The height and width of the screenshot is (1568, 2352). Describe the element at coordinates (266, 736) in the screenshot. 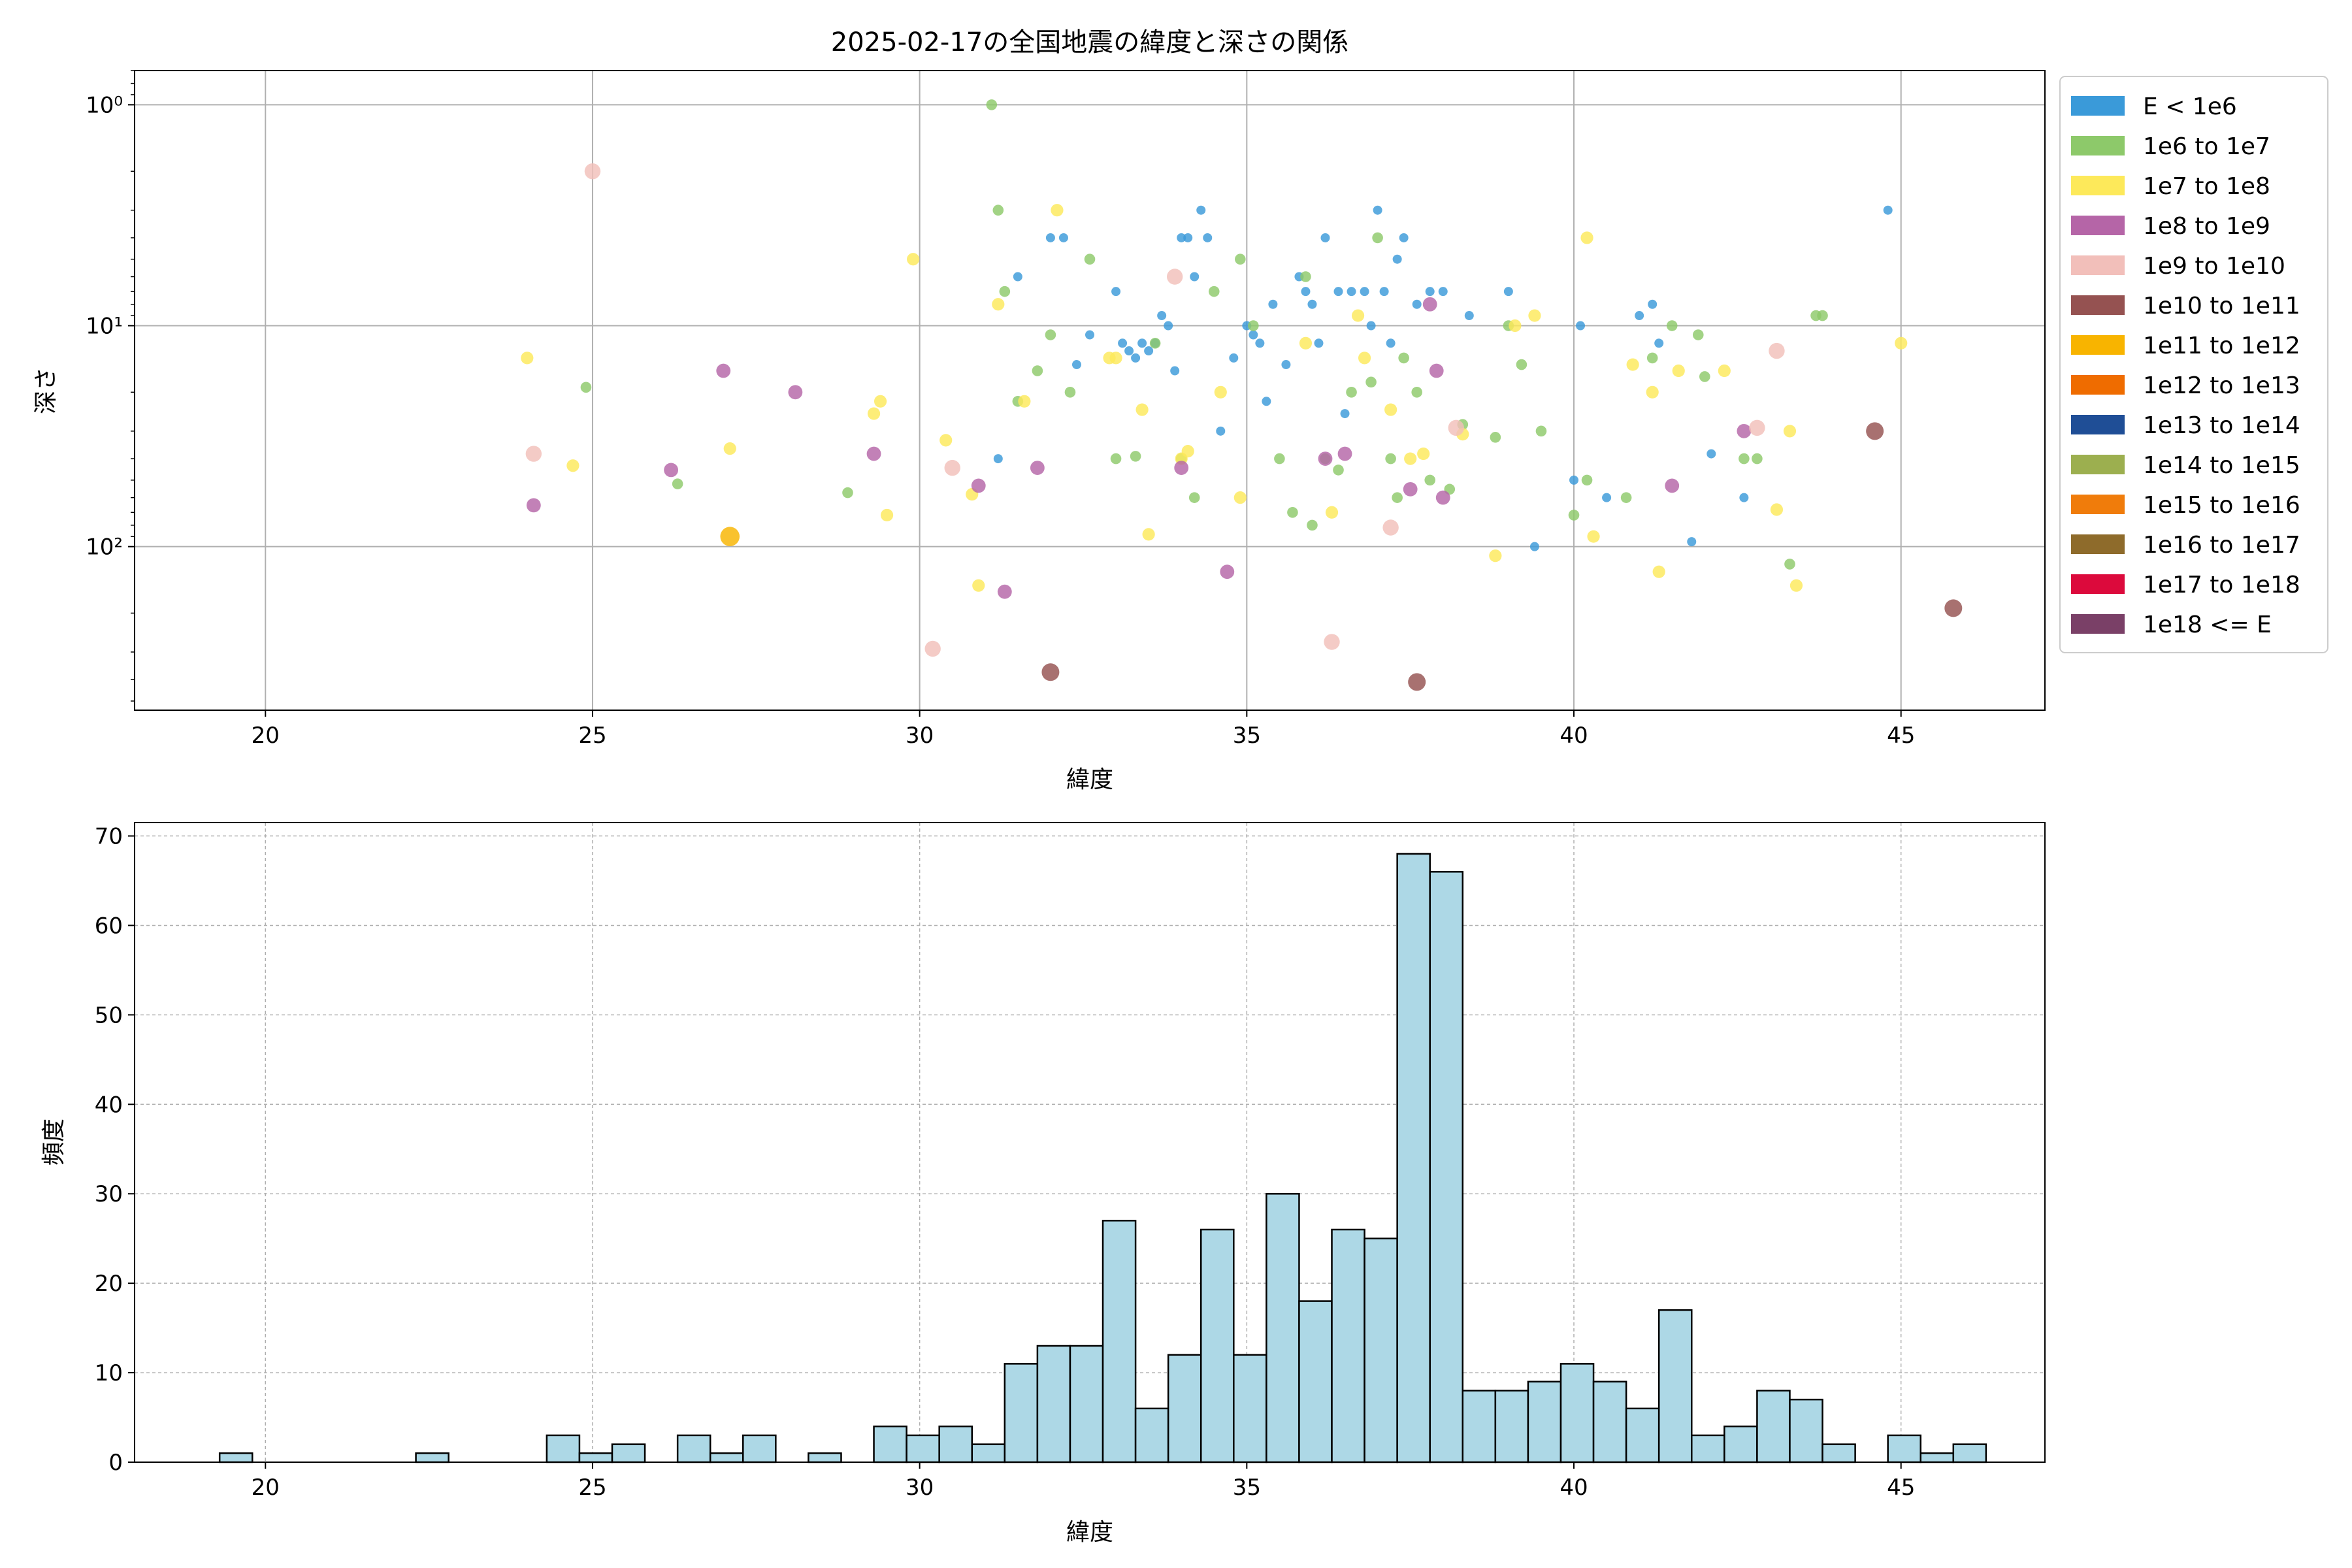

I see `scatter-x-tick-label: 20` at that location.